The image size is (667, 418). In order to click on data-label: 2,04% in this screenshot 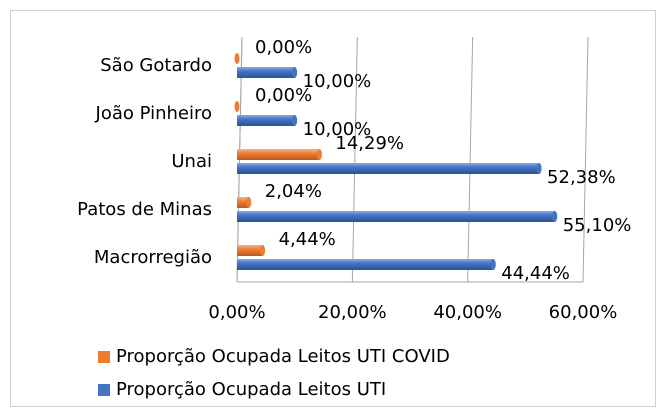, I will do `click(293, 191)`.